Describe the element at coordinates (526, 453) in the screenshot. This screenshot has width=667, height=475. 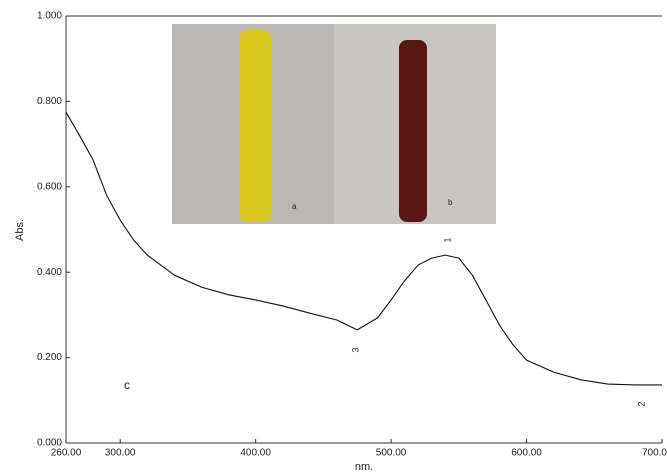
I see `x-tick-label: 600.00` at that location.